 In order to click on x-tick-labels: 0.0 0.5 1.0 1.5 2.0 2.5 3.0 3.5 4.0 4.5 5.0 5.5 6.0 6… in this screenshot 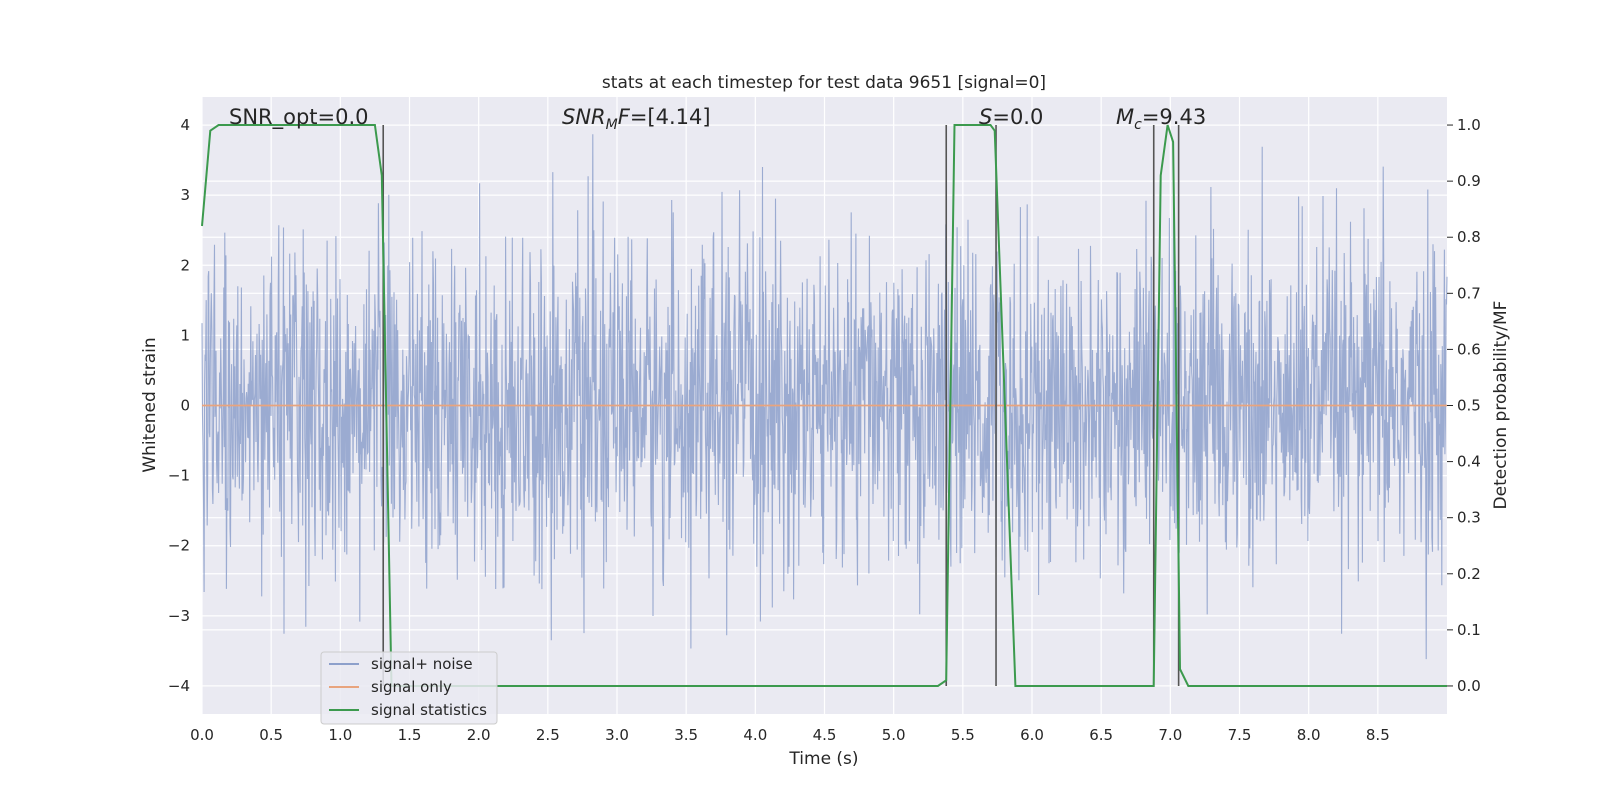, I will do `click(790, 735)`.